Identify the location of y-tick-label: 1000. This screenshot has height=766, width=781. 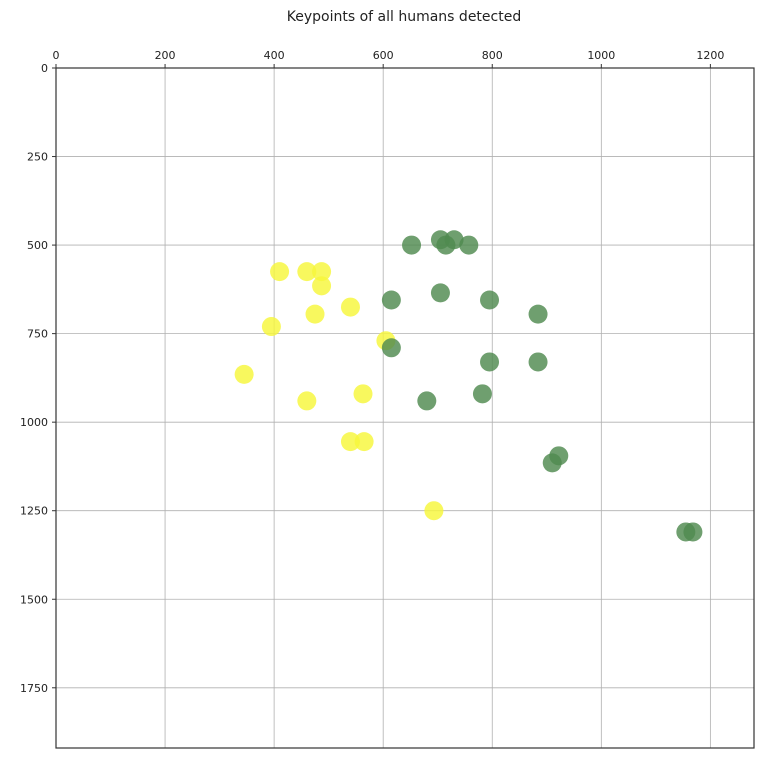
(34, 422).